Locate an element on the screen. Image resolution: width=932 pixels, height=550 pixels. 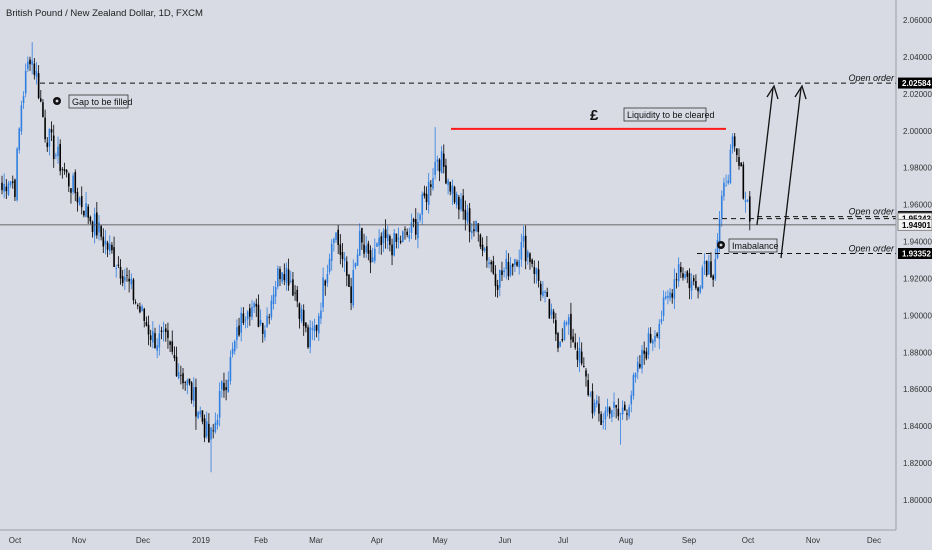
imbalance-label: Imabalance is located at coordinates (755, 246).